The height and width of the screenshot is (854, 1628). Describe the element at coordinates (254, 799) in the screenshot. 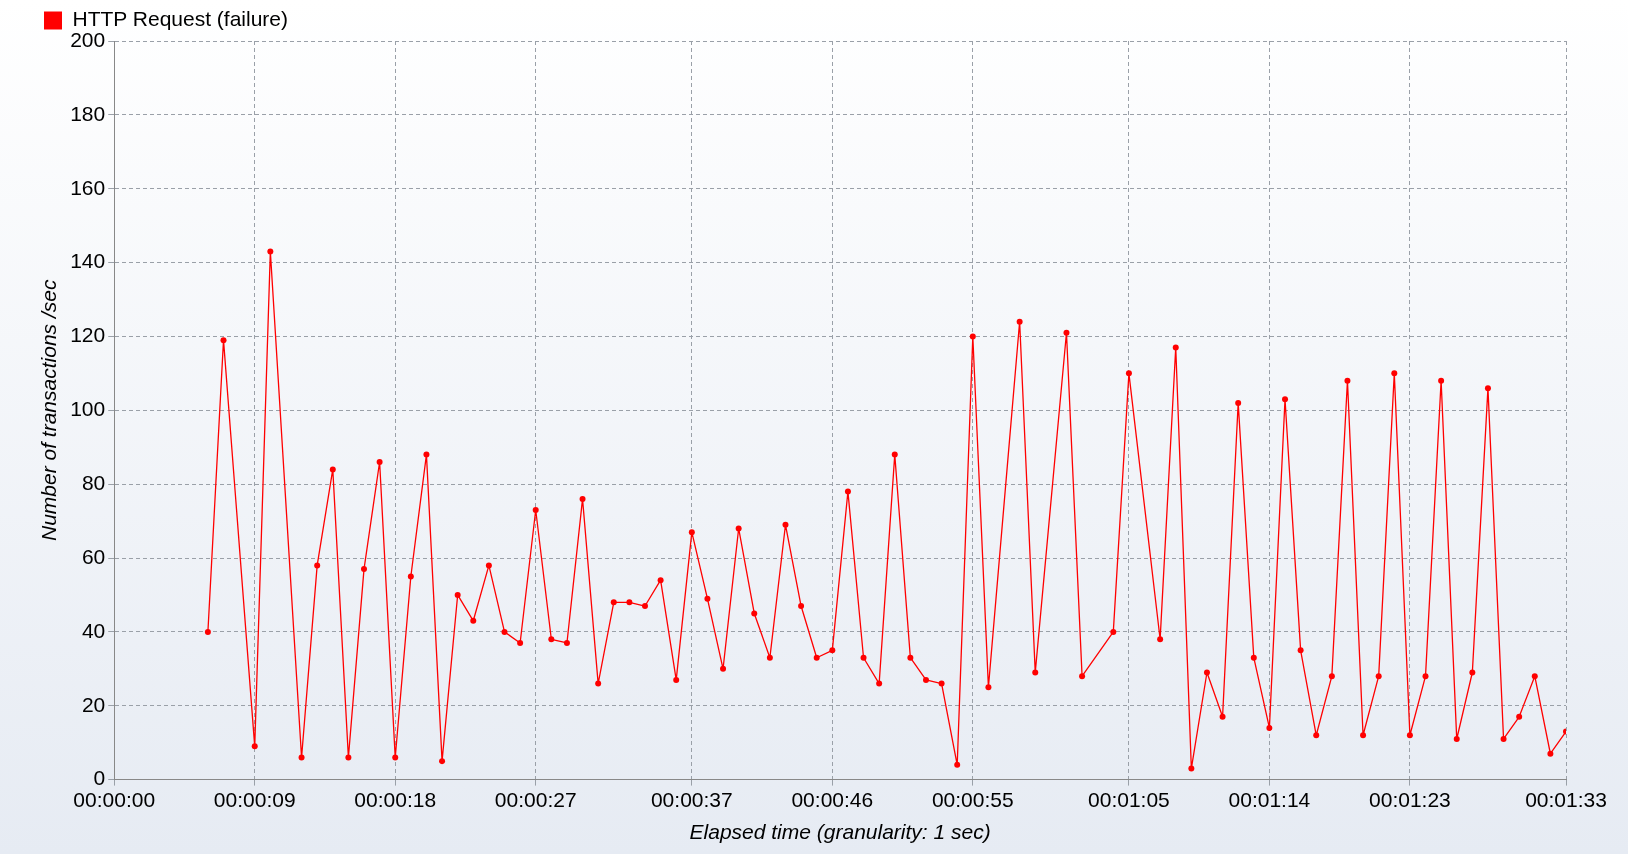

I see `x-tick-label: 00:00:09` at that location.